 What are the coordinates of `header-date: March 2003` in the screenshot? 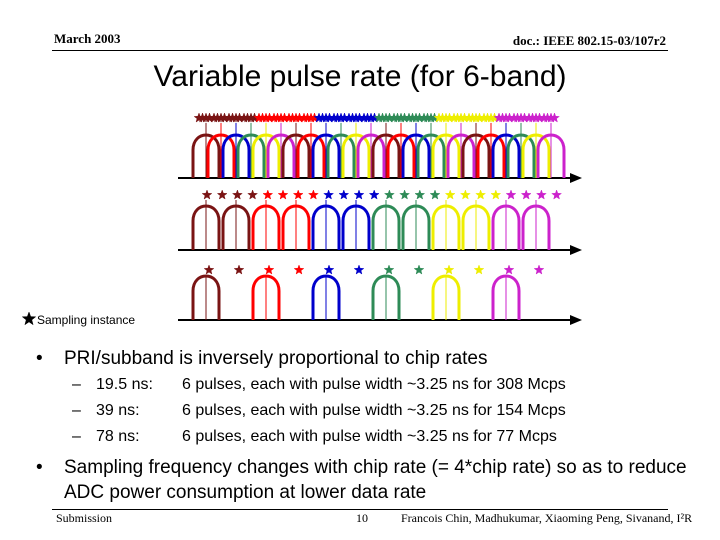 It's located at (87, 38).